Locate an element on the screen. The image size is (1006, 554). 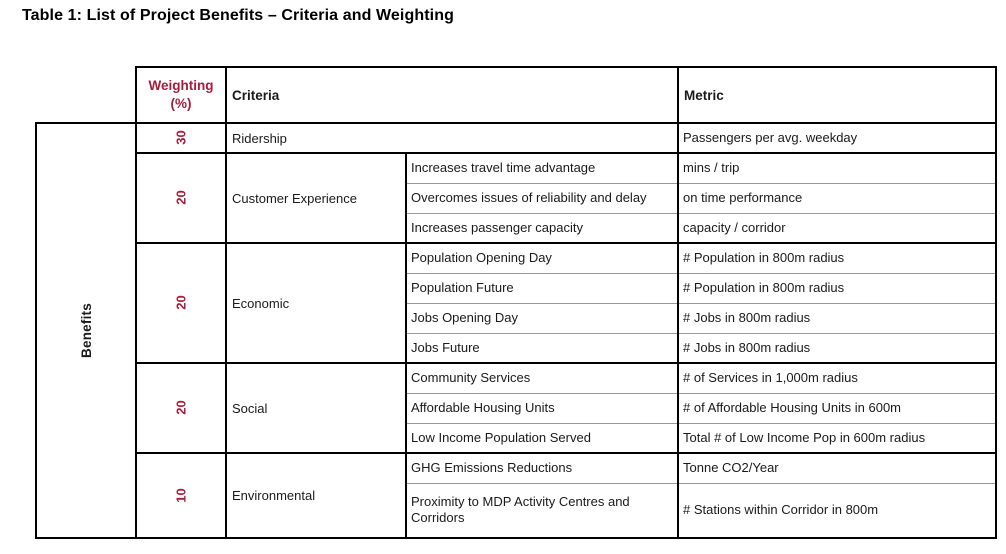
benefits-side-label: Benefits is located at coordinates (86, 330).